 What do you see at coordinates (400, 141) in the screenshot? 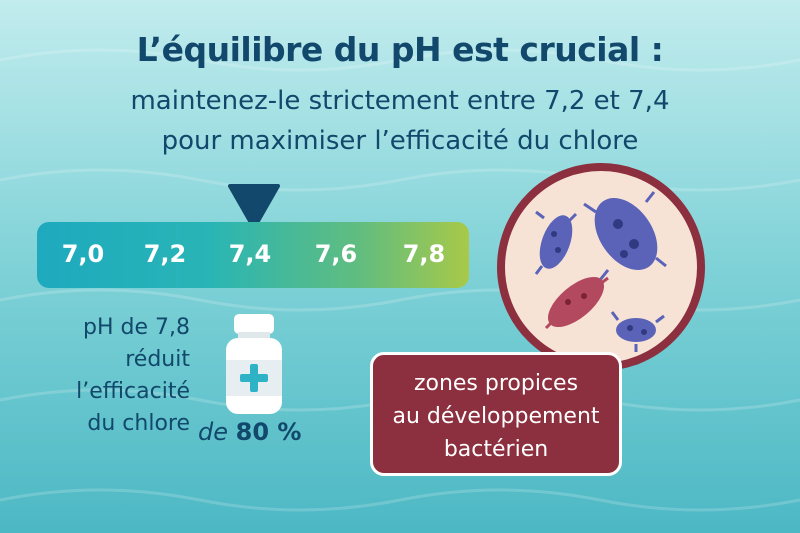
I see `subtitle-line-2: pour maximiser l’efficacité du chlore` at bounding box center [400, 141].